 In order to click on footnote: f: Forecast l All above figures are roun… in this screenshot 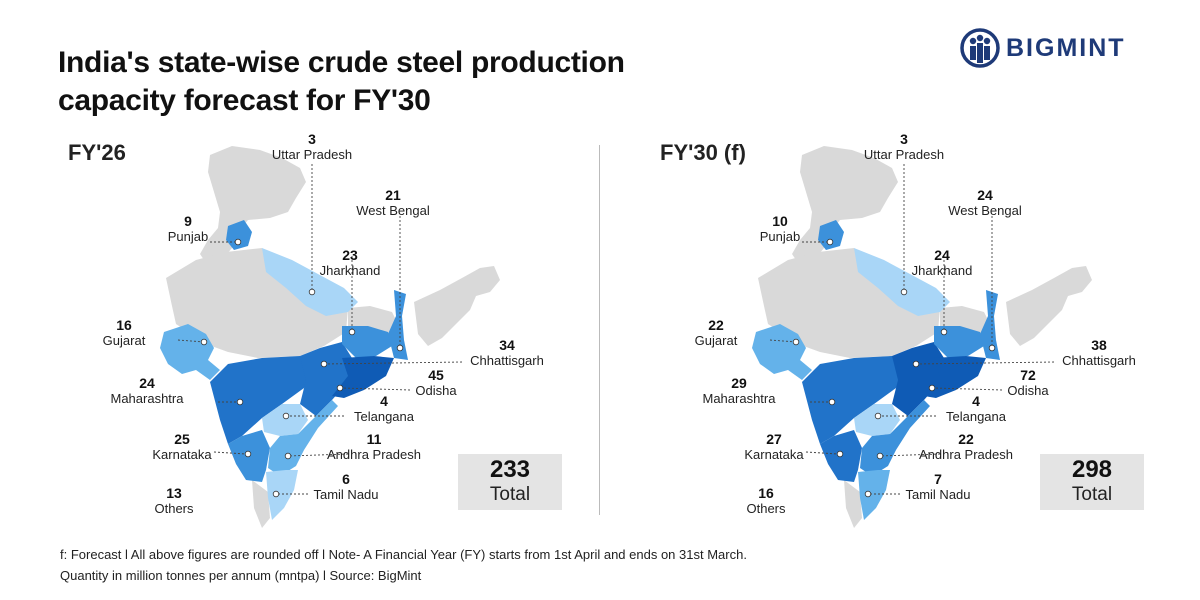, I will do `click(403, 565)`.